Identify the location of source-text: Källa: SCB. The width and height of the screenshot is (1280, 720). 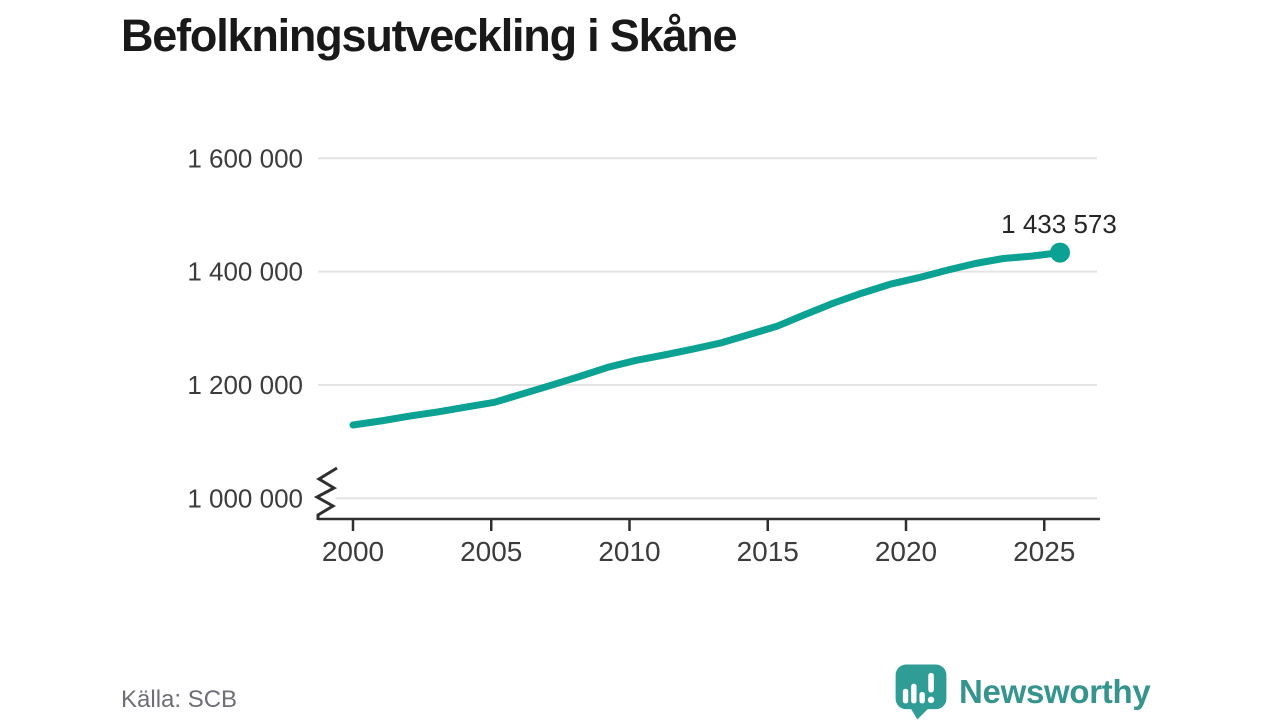
(179, 699).